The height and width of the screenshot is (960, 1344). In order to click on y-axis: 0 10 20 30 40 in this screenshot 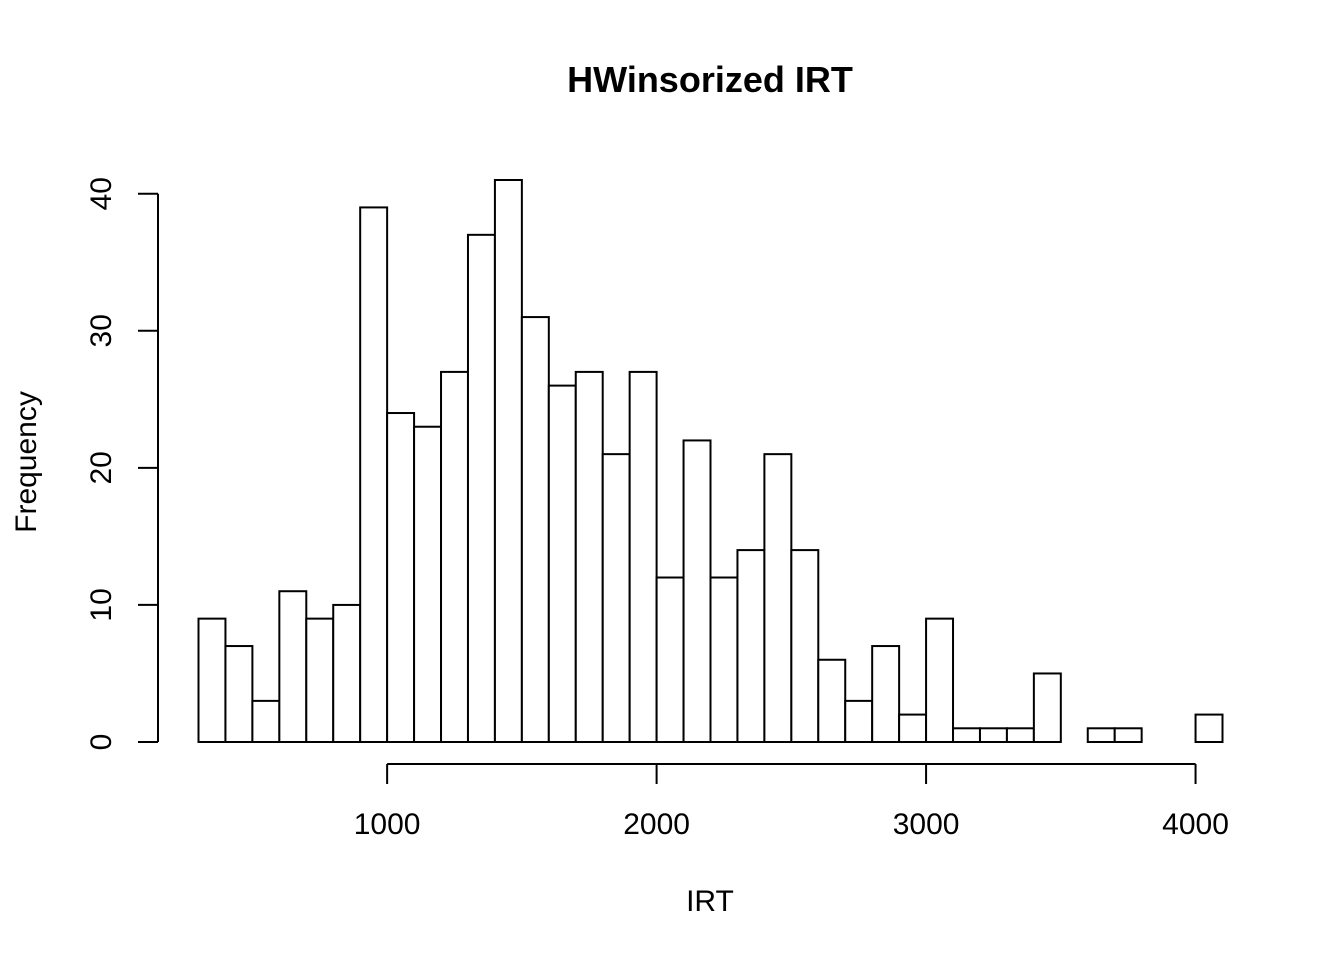, I will do `click(122, 464)`.